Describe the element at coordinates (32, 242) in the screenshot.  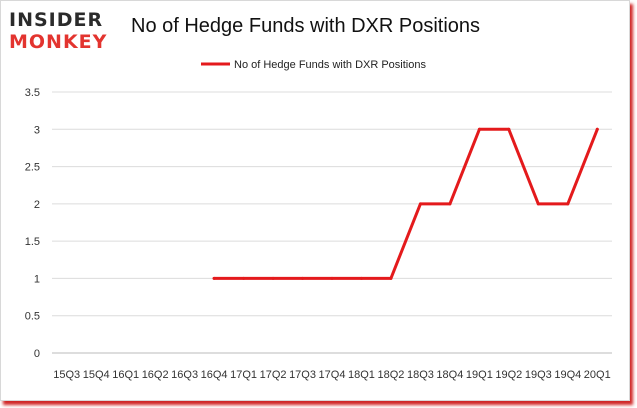
I see `y-tick-label: 1.5` at that location.